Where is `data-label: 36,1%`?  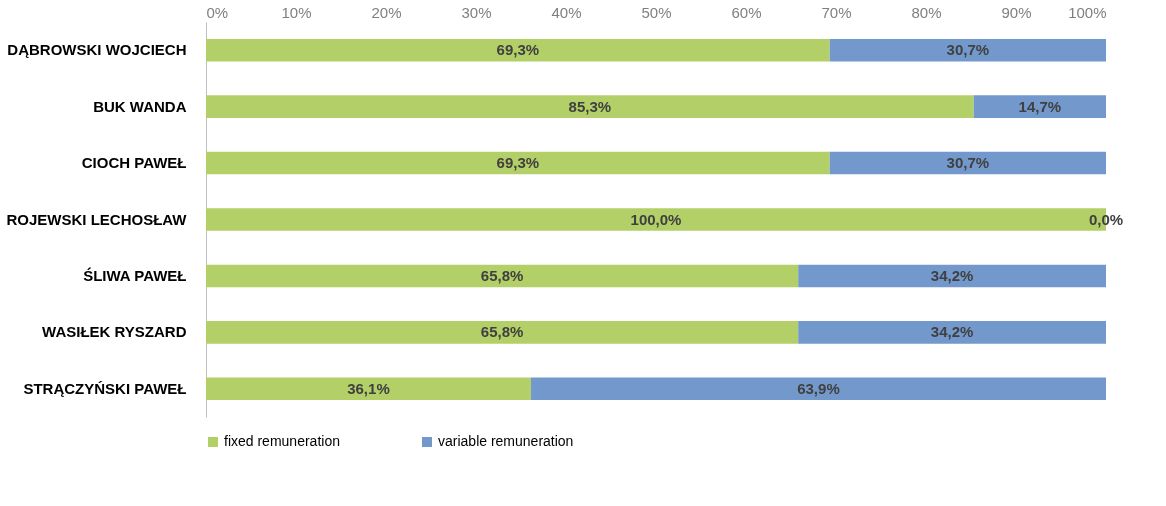 data-label: 36,1% is located at coordinates (368, 388).